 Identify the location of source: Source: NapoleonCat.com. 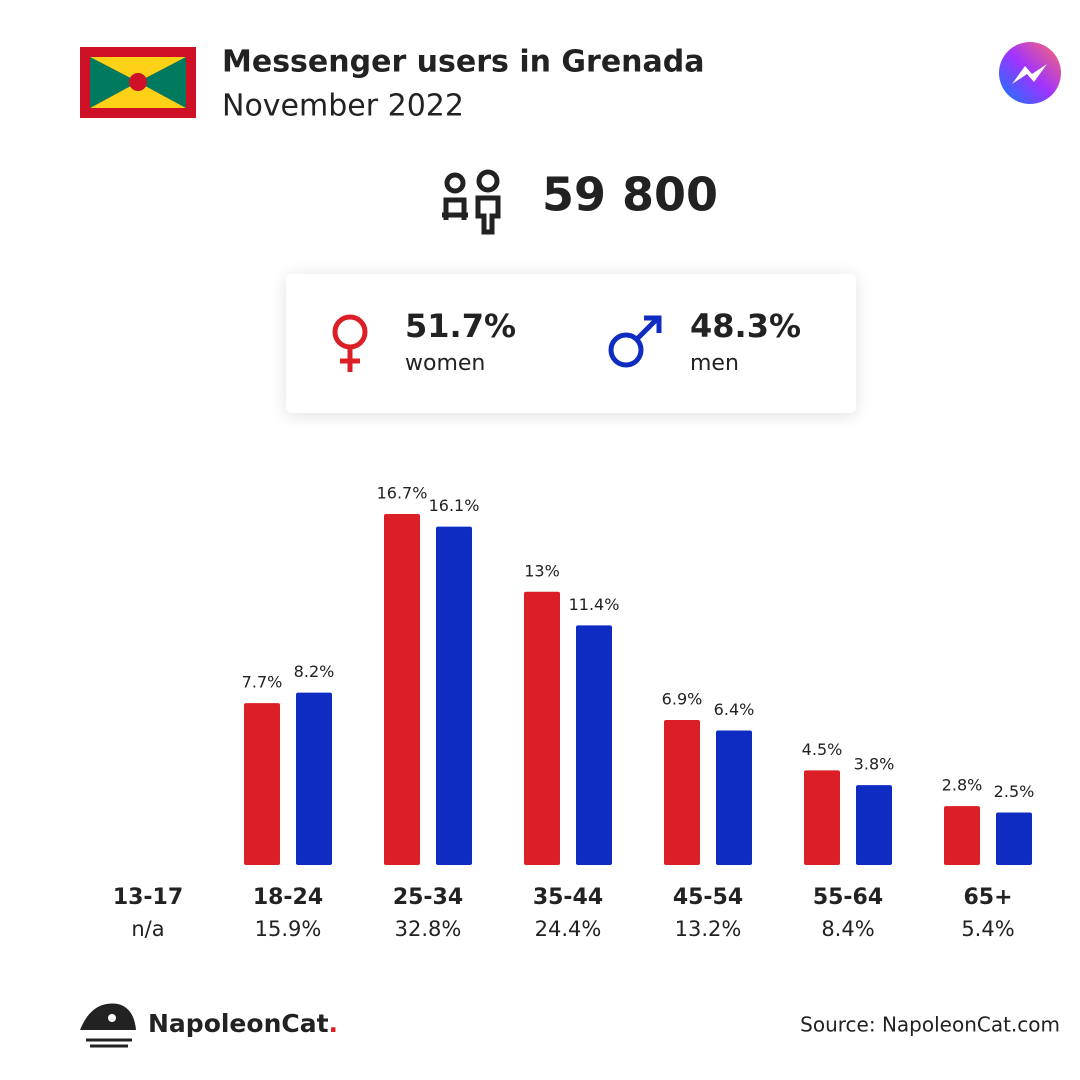
(930, 1025).